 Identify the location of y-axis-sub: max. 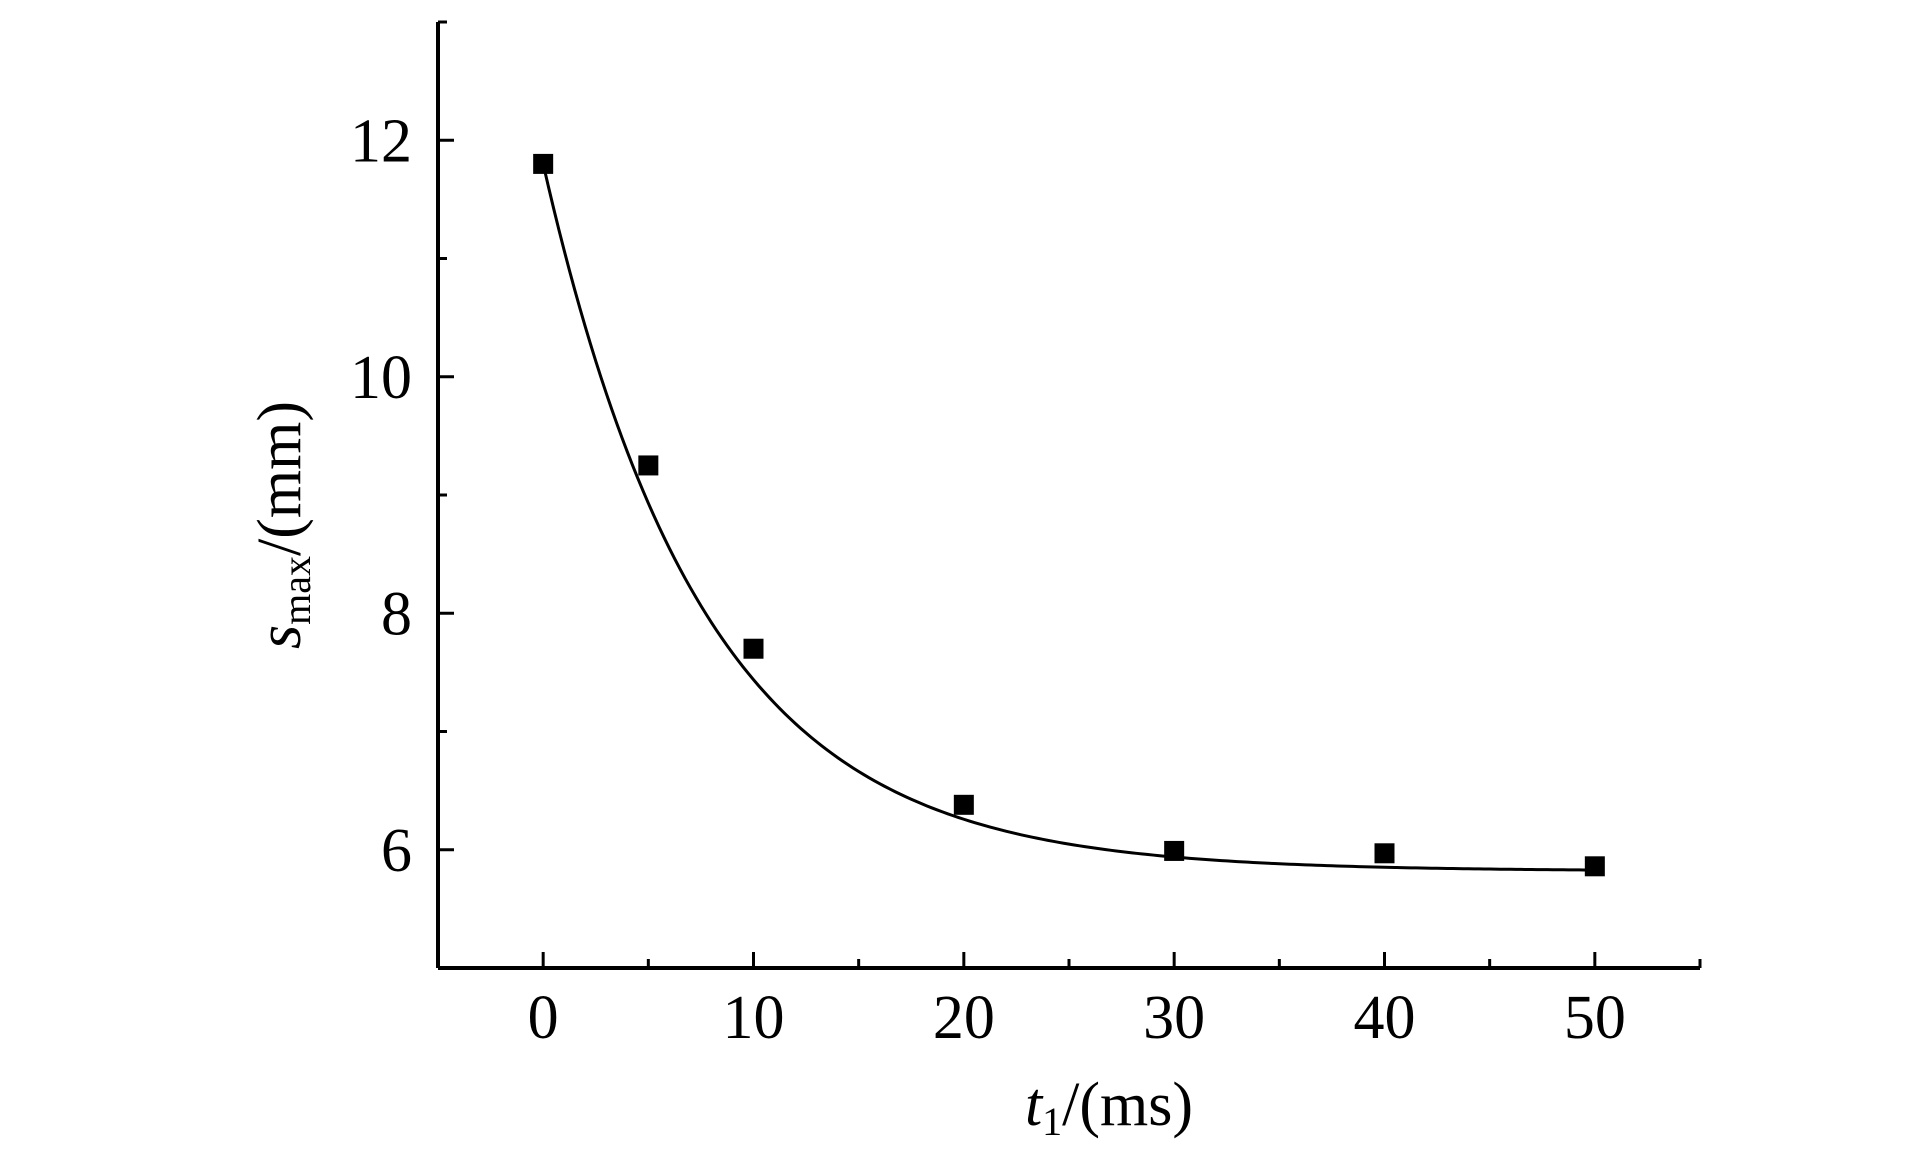
(296, 590).